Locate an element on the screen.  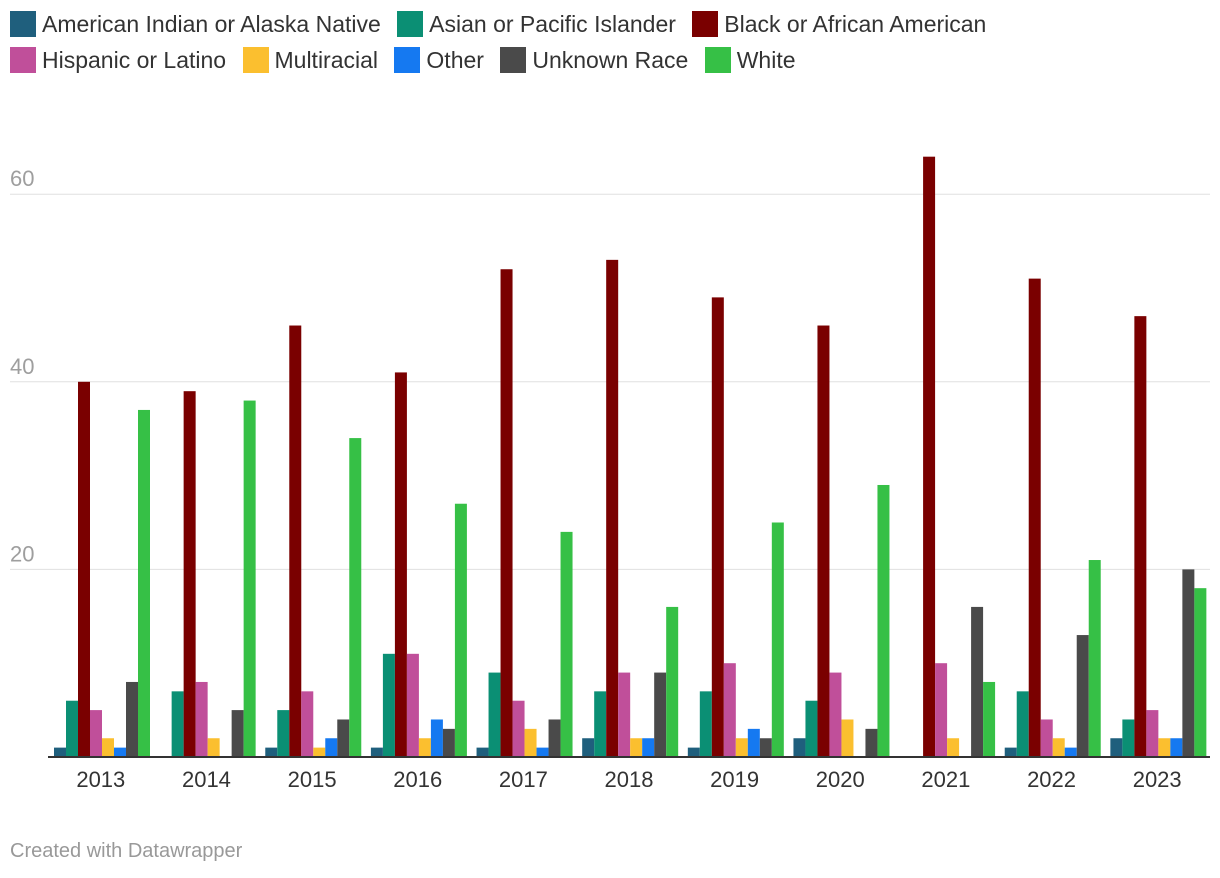
x-tick-label: 2015 is located at coordinates (312, 779).